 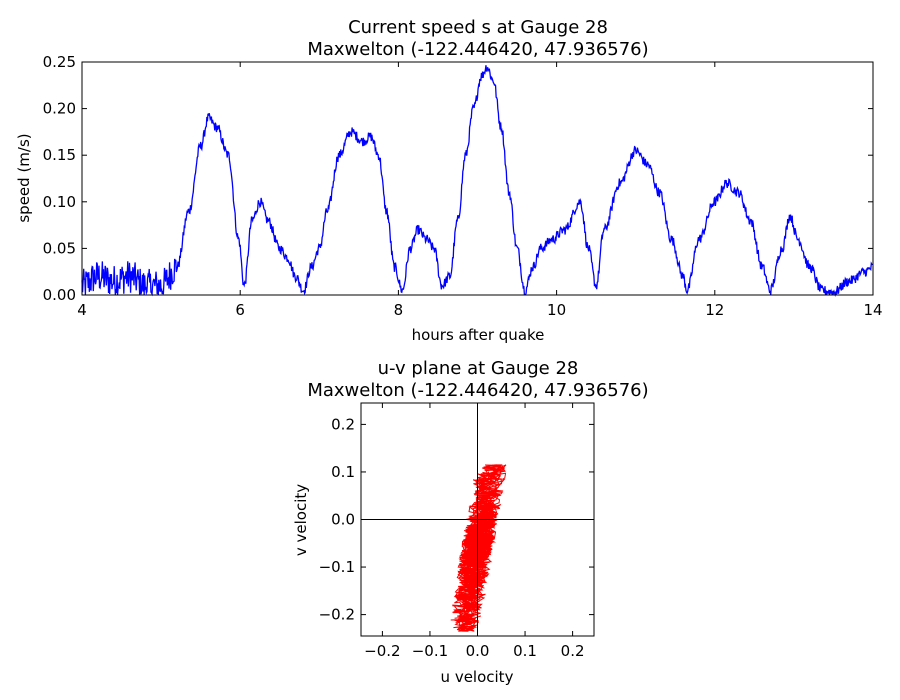 What do you see at coordinates (872, 310) in the screenshot?
I see `speed-x-tick-label: 14` at bounding box center [872, 310].